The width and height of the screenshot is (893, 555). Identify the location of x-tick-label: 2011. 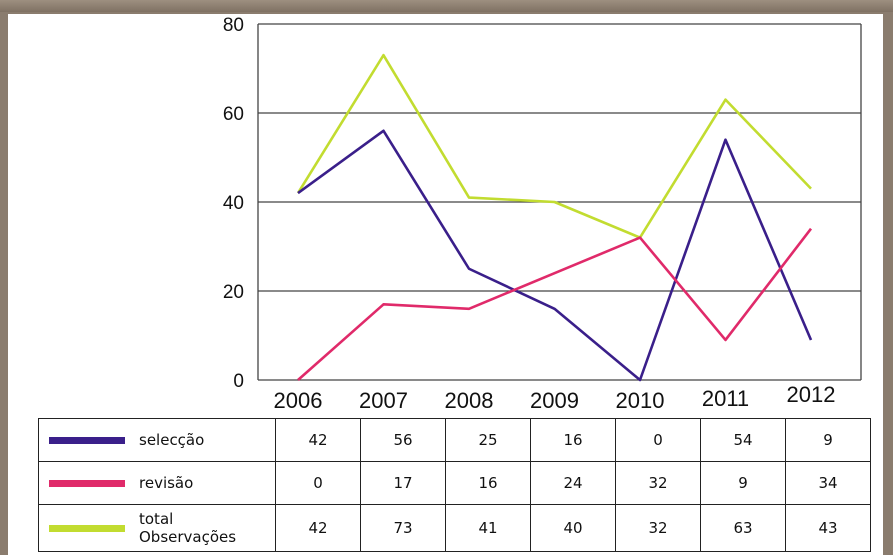
(725, 398).